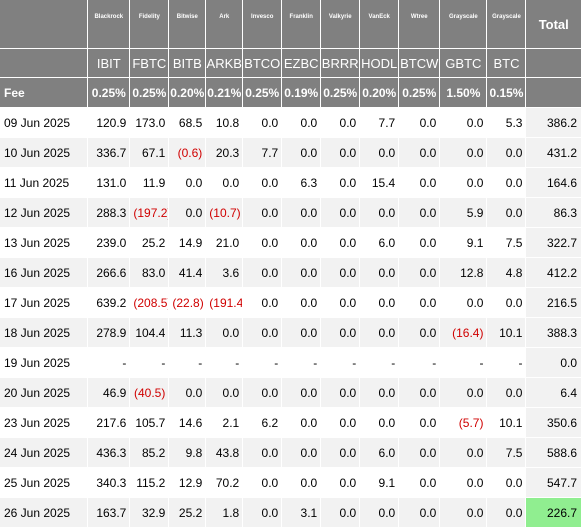 Image resolution: width=582 pixels, height=528 pixels. What do you see at coordinates (150, 183) in the screenshot?
I see `flow-cell: 11.9` at bounding box center [150, 183].